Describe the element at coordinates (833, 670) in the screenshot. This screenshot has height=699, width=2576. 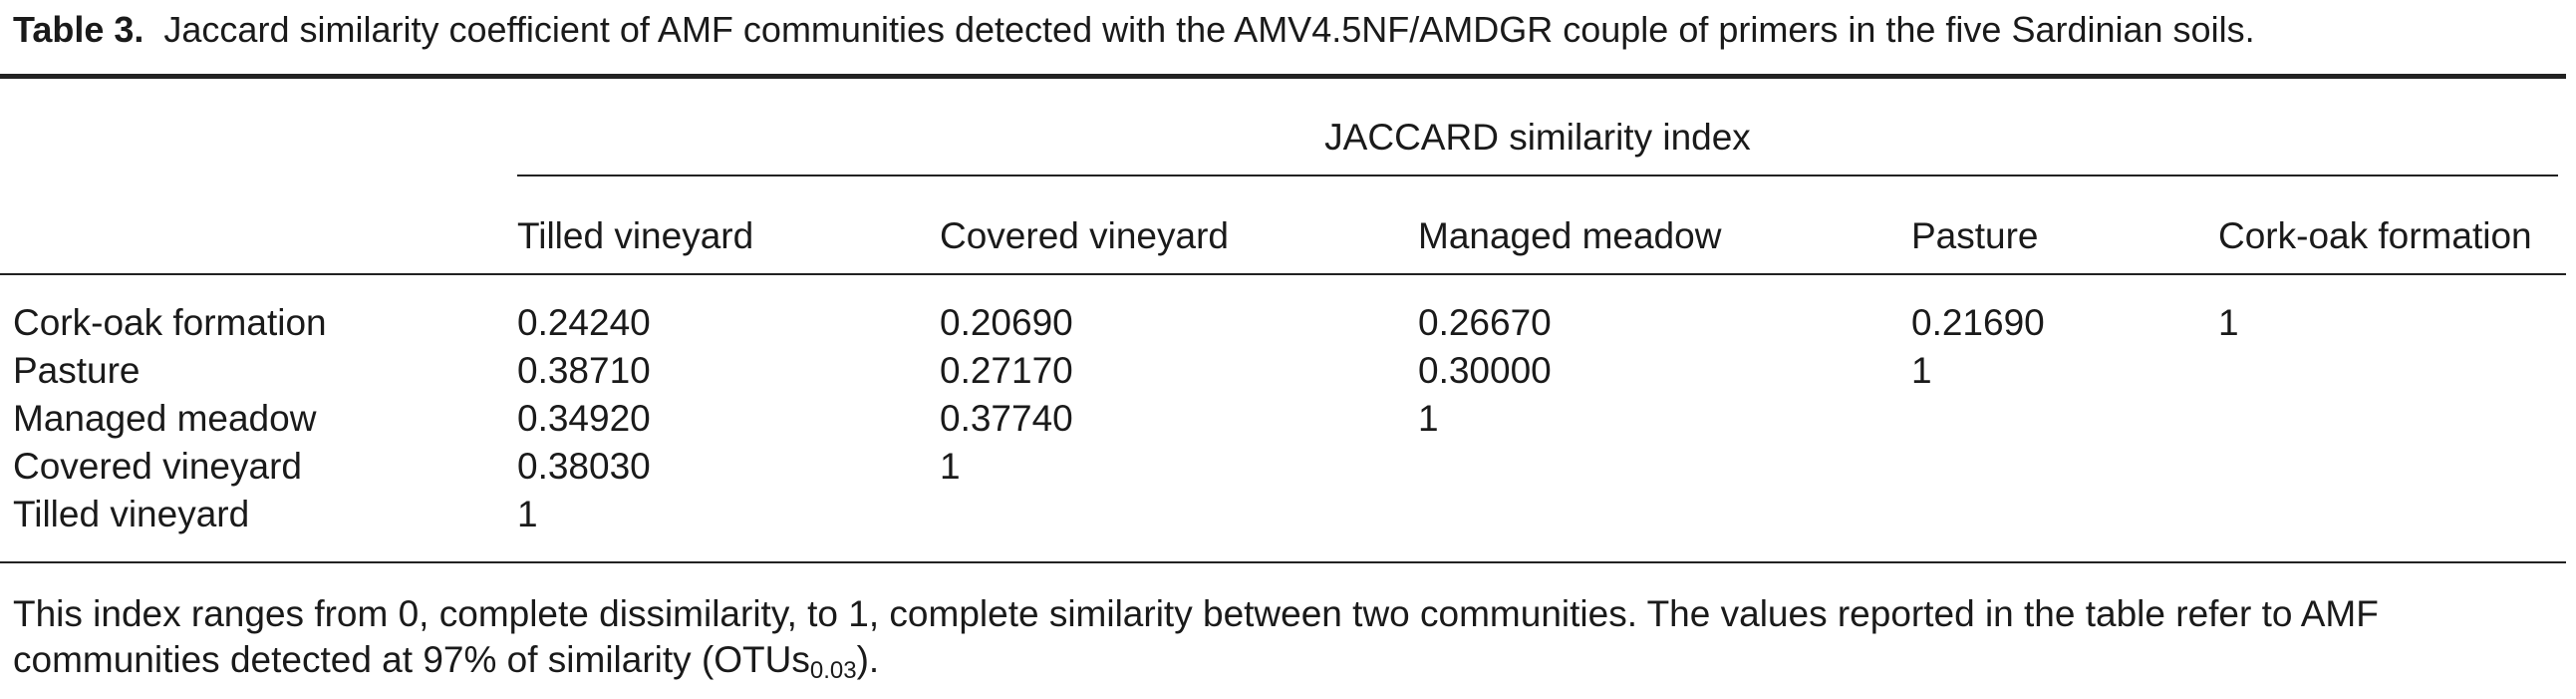
I see `footer-subscript: 0.03` at that location.